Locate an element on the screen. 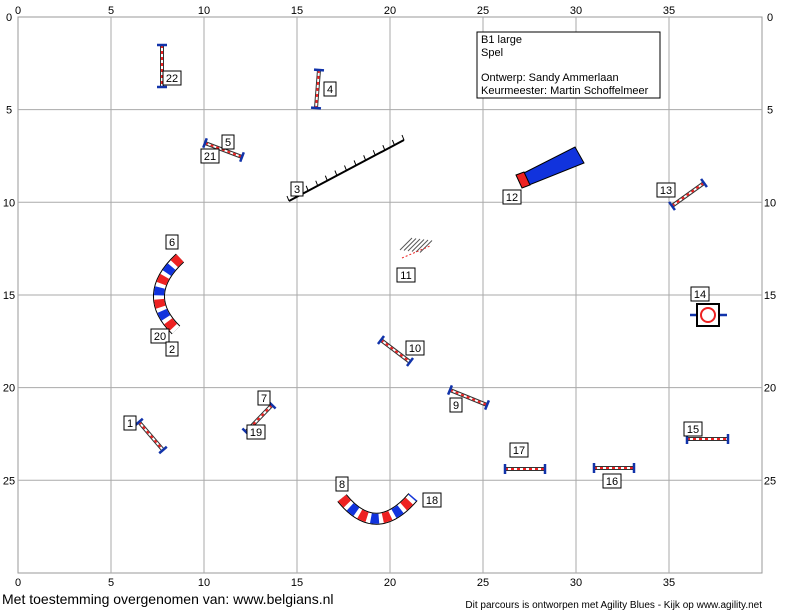 This screenshot has height=610, width=800. x-tick-label-top: 5 is located at coordinates (111, 11).